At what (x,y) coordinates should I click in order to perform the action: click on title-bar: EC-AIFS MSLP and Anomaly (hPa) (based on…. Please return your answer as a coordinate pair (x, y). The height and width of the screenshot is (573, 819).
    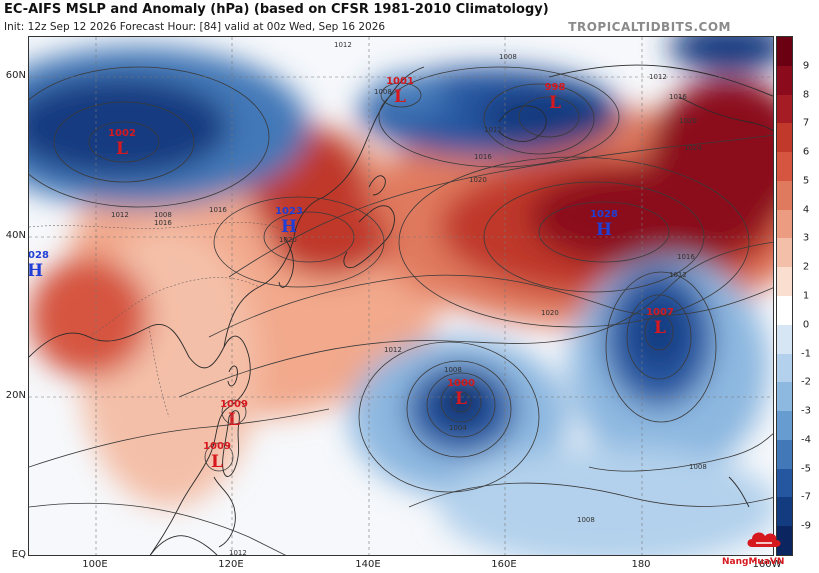
    Looking at the image, I should click on (409, 19).